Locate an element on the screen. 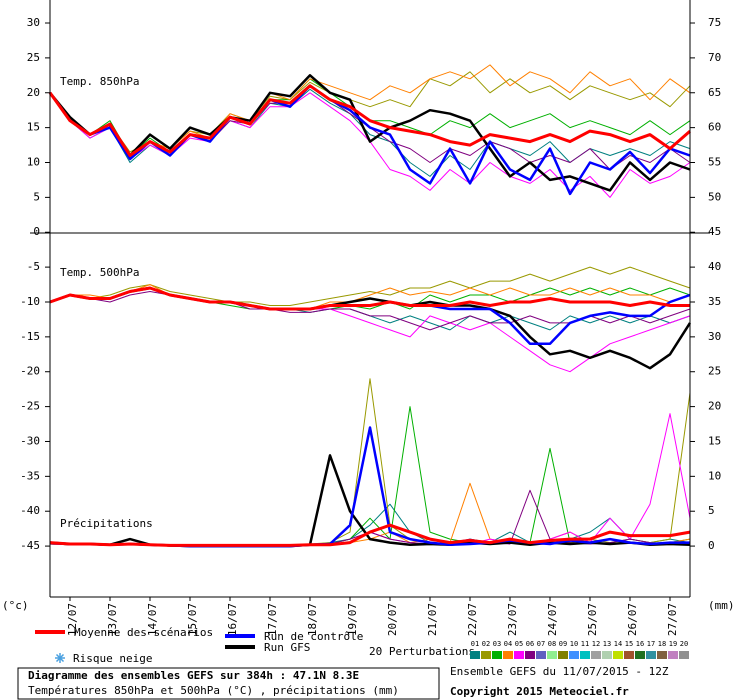 This screenshot has width=740, height=700. perturbation-label: 17 is located at coordinates (651, 644).